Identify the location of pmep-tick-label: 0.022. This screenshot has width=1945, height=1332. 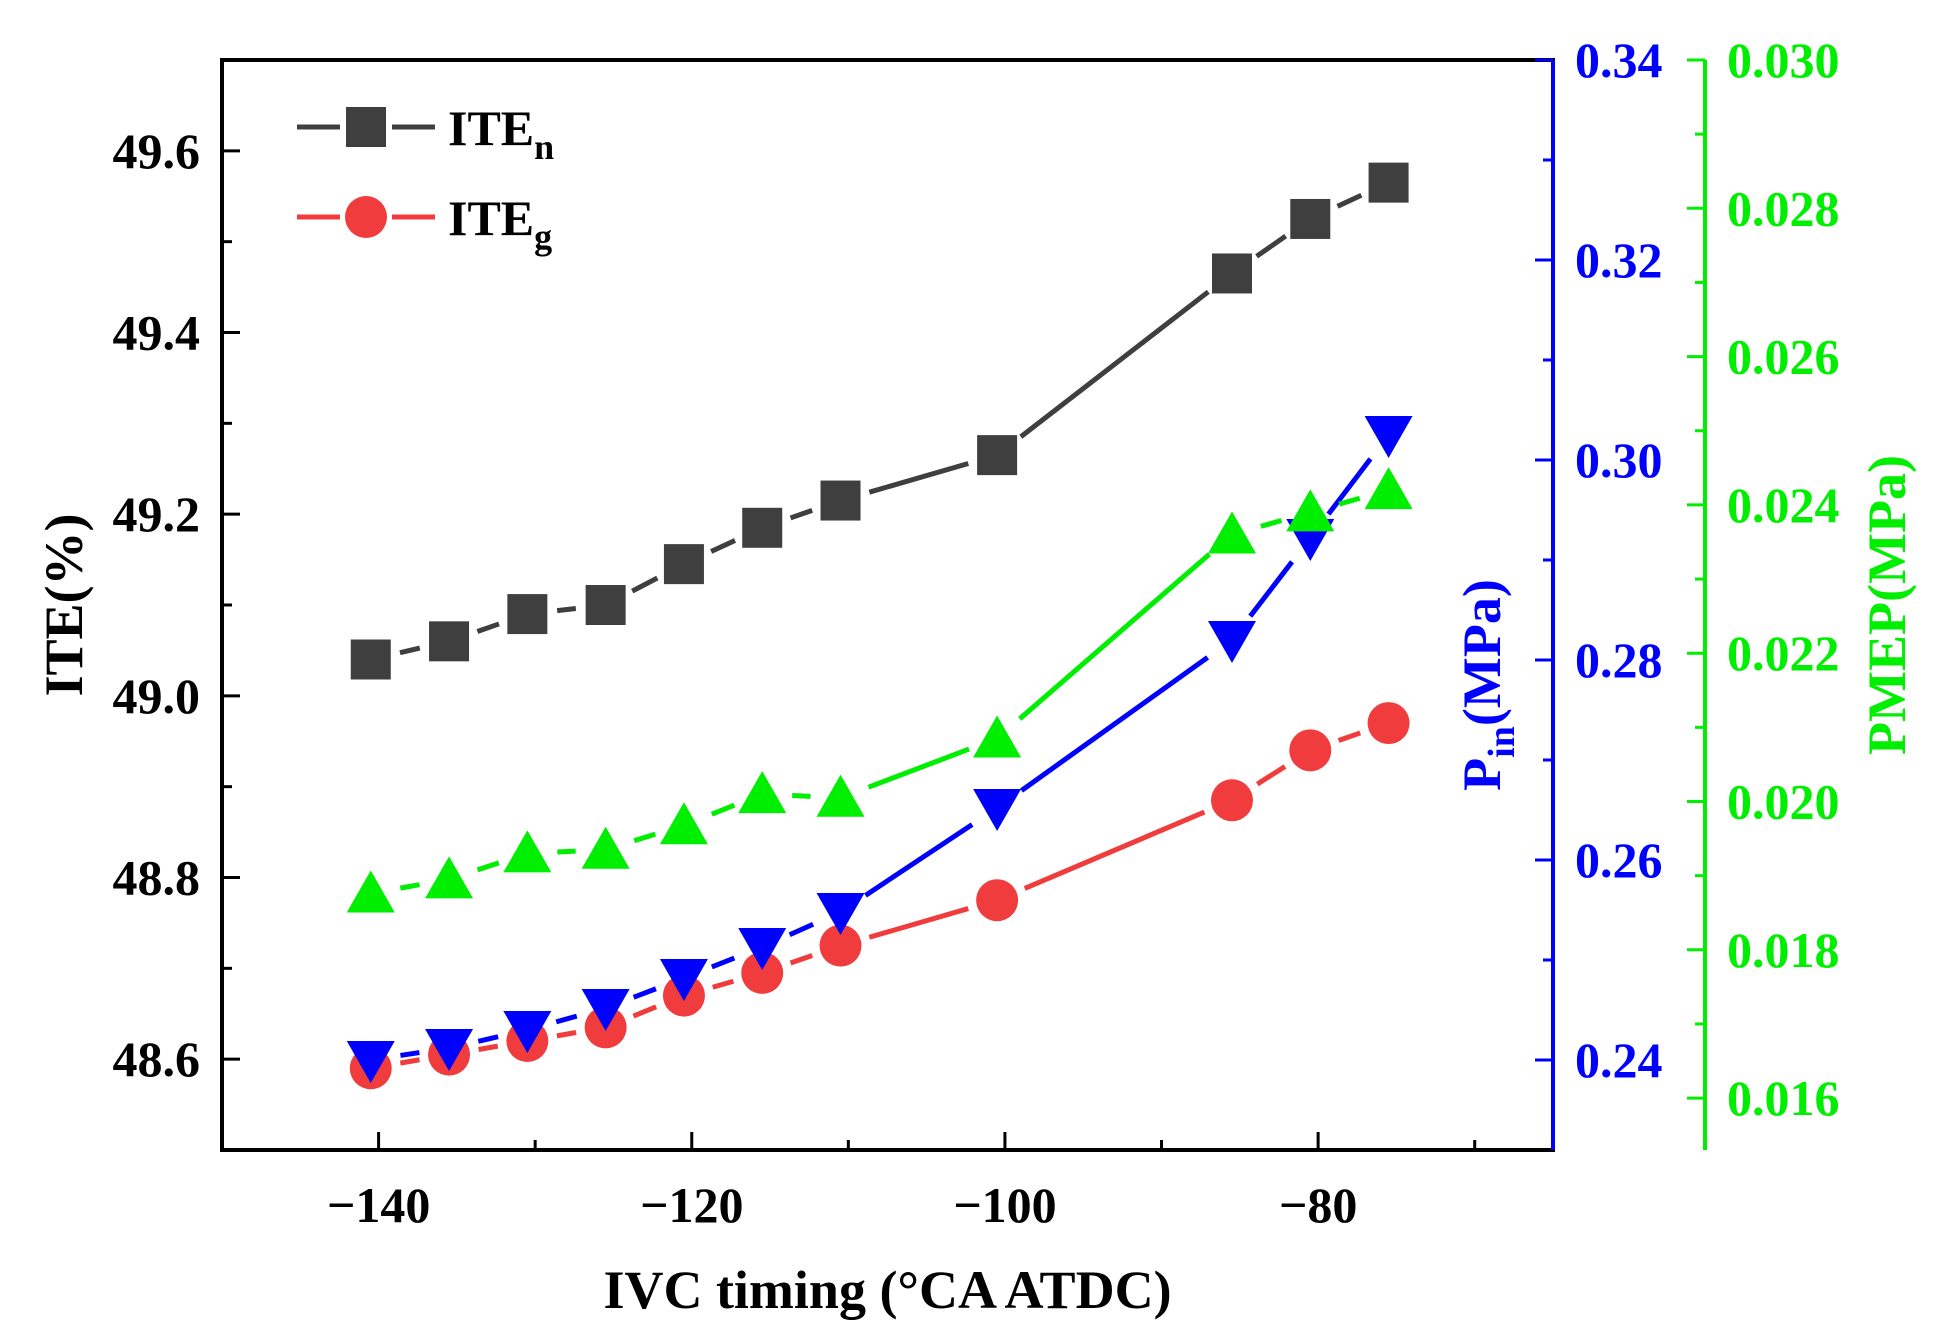
(1783, 653).